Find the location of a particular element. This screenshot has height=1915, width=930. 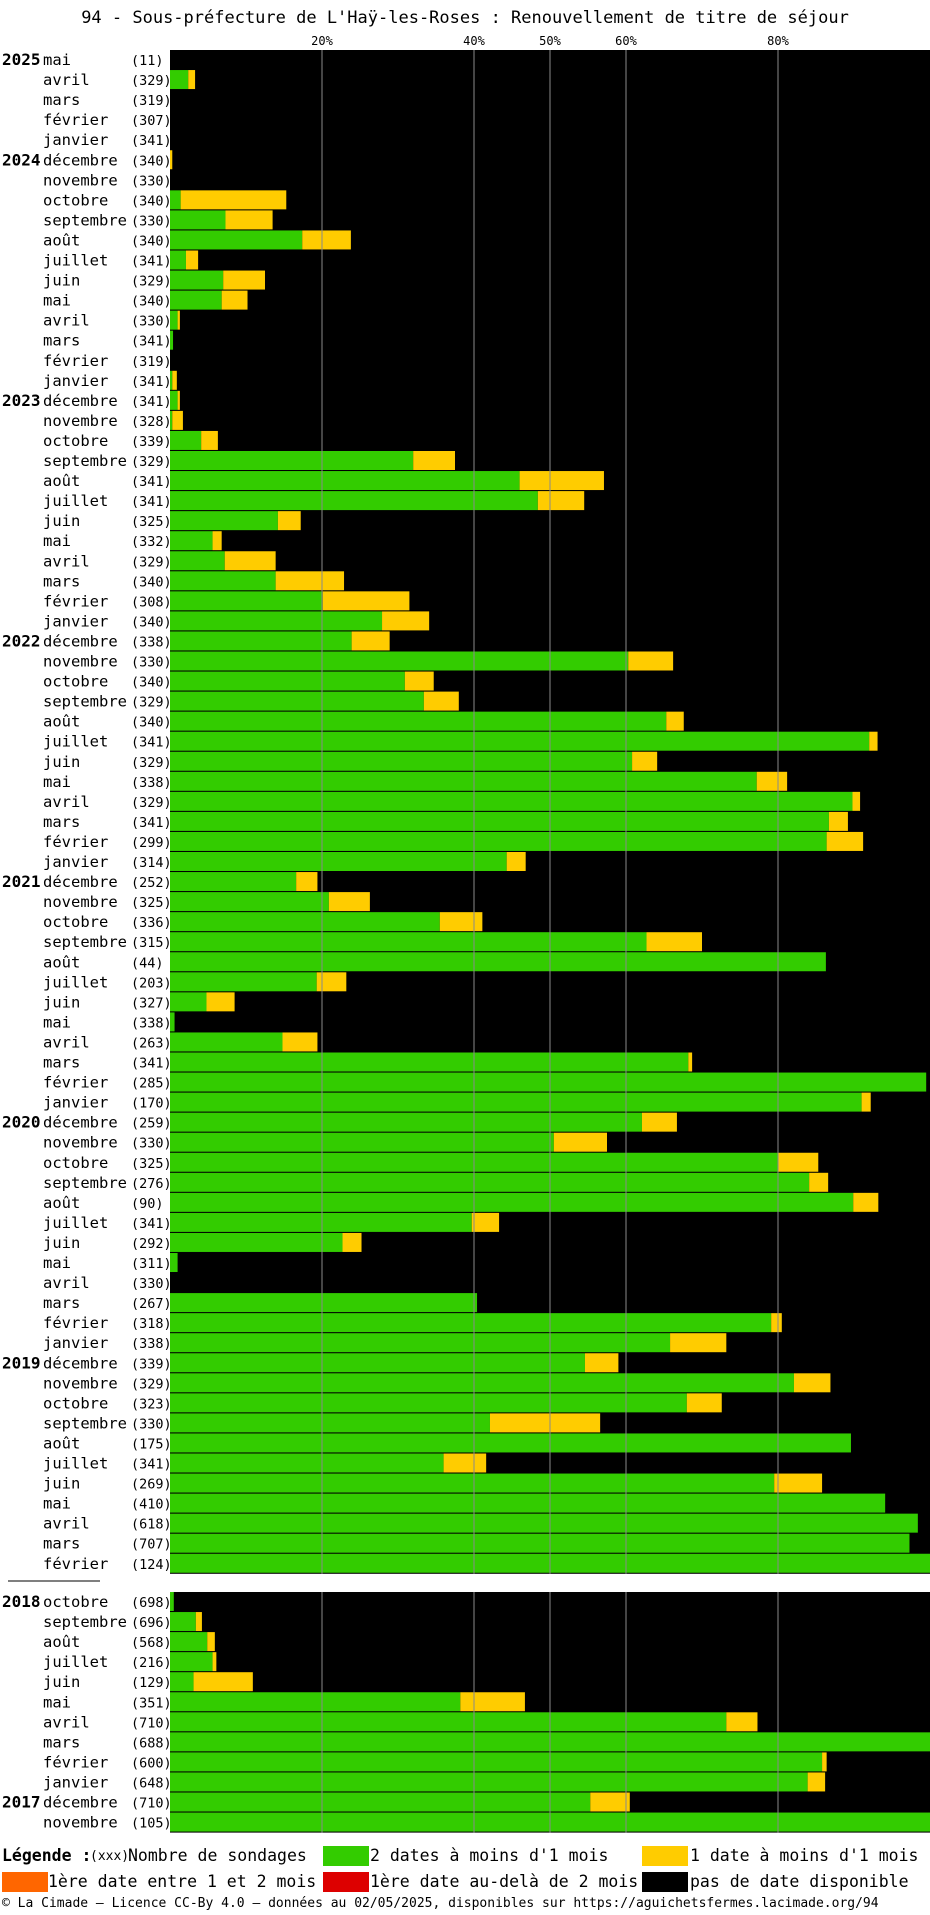

tick-label: 60% is located at coordinates (626, 41).